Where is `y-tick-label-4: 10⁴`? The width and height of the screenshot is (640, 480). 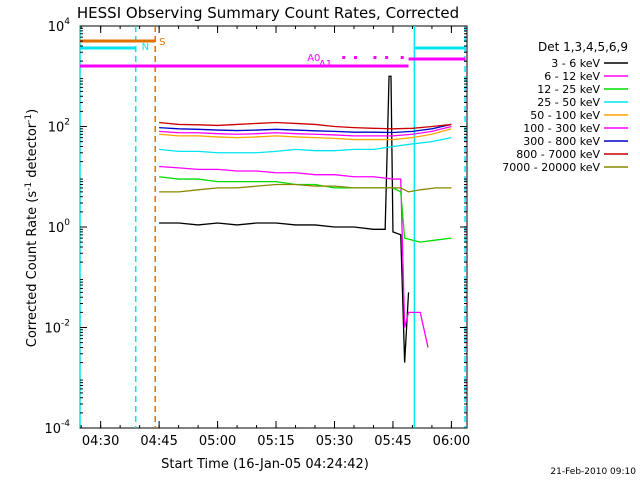 y-tick-label-4: 10⁴ is located at coordinates (59, 26).